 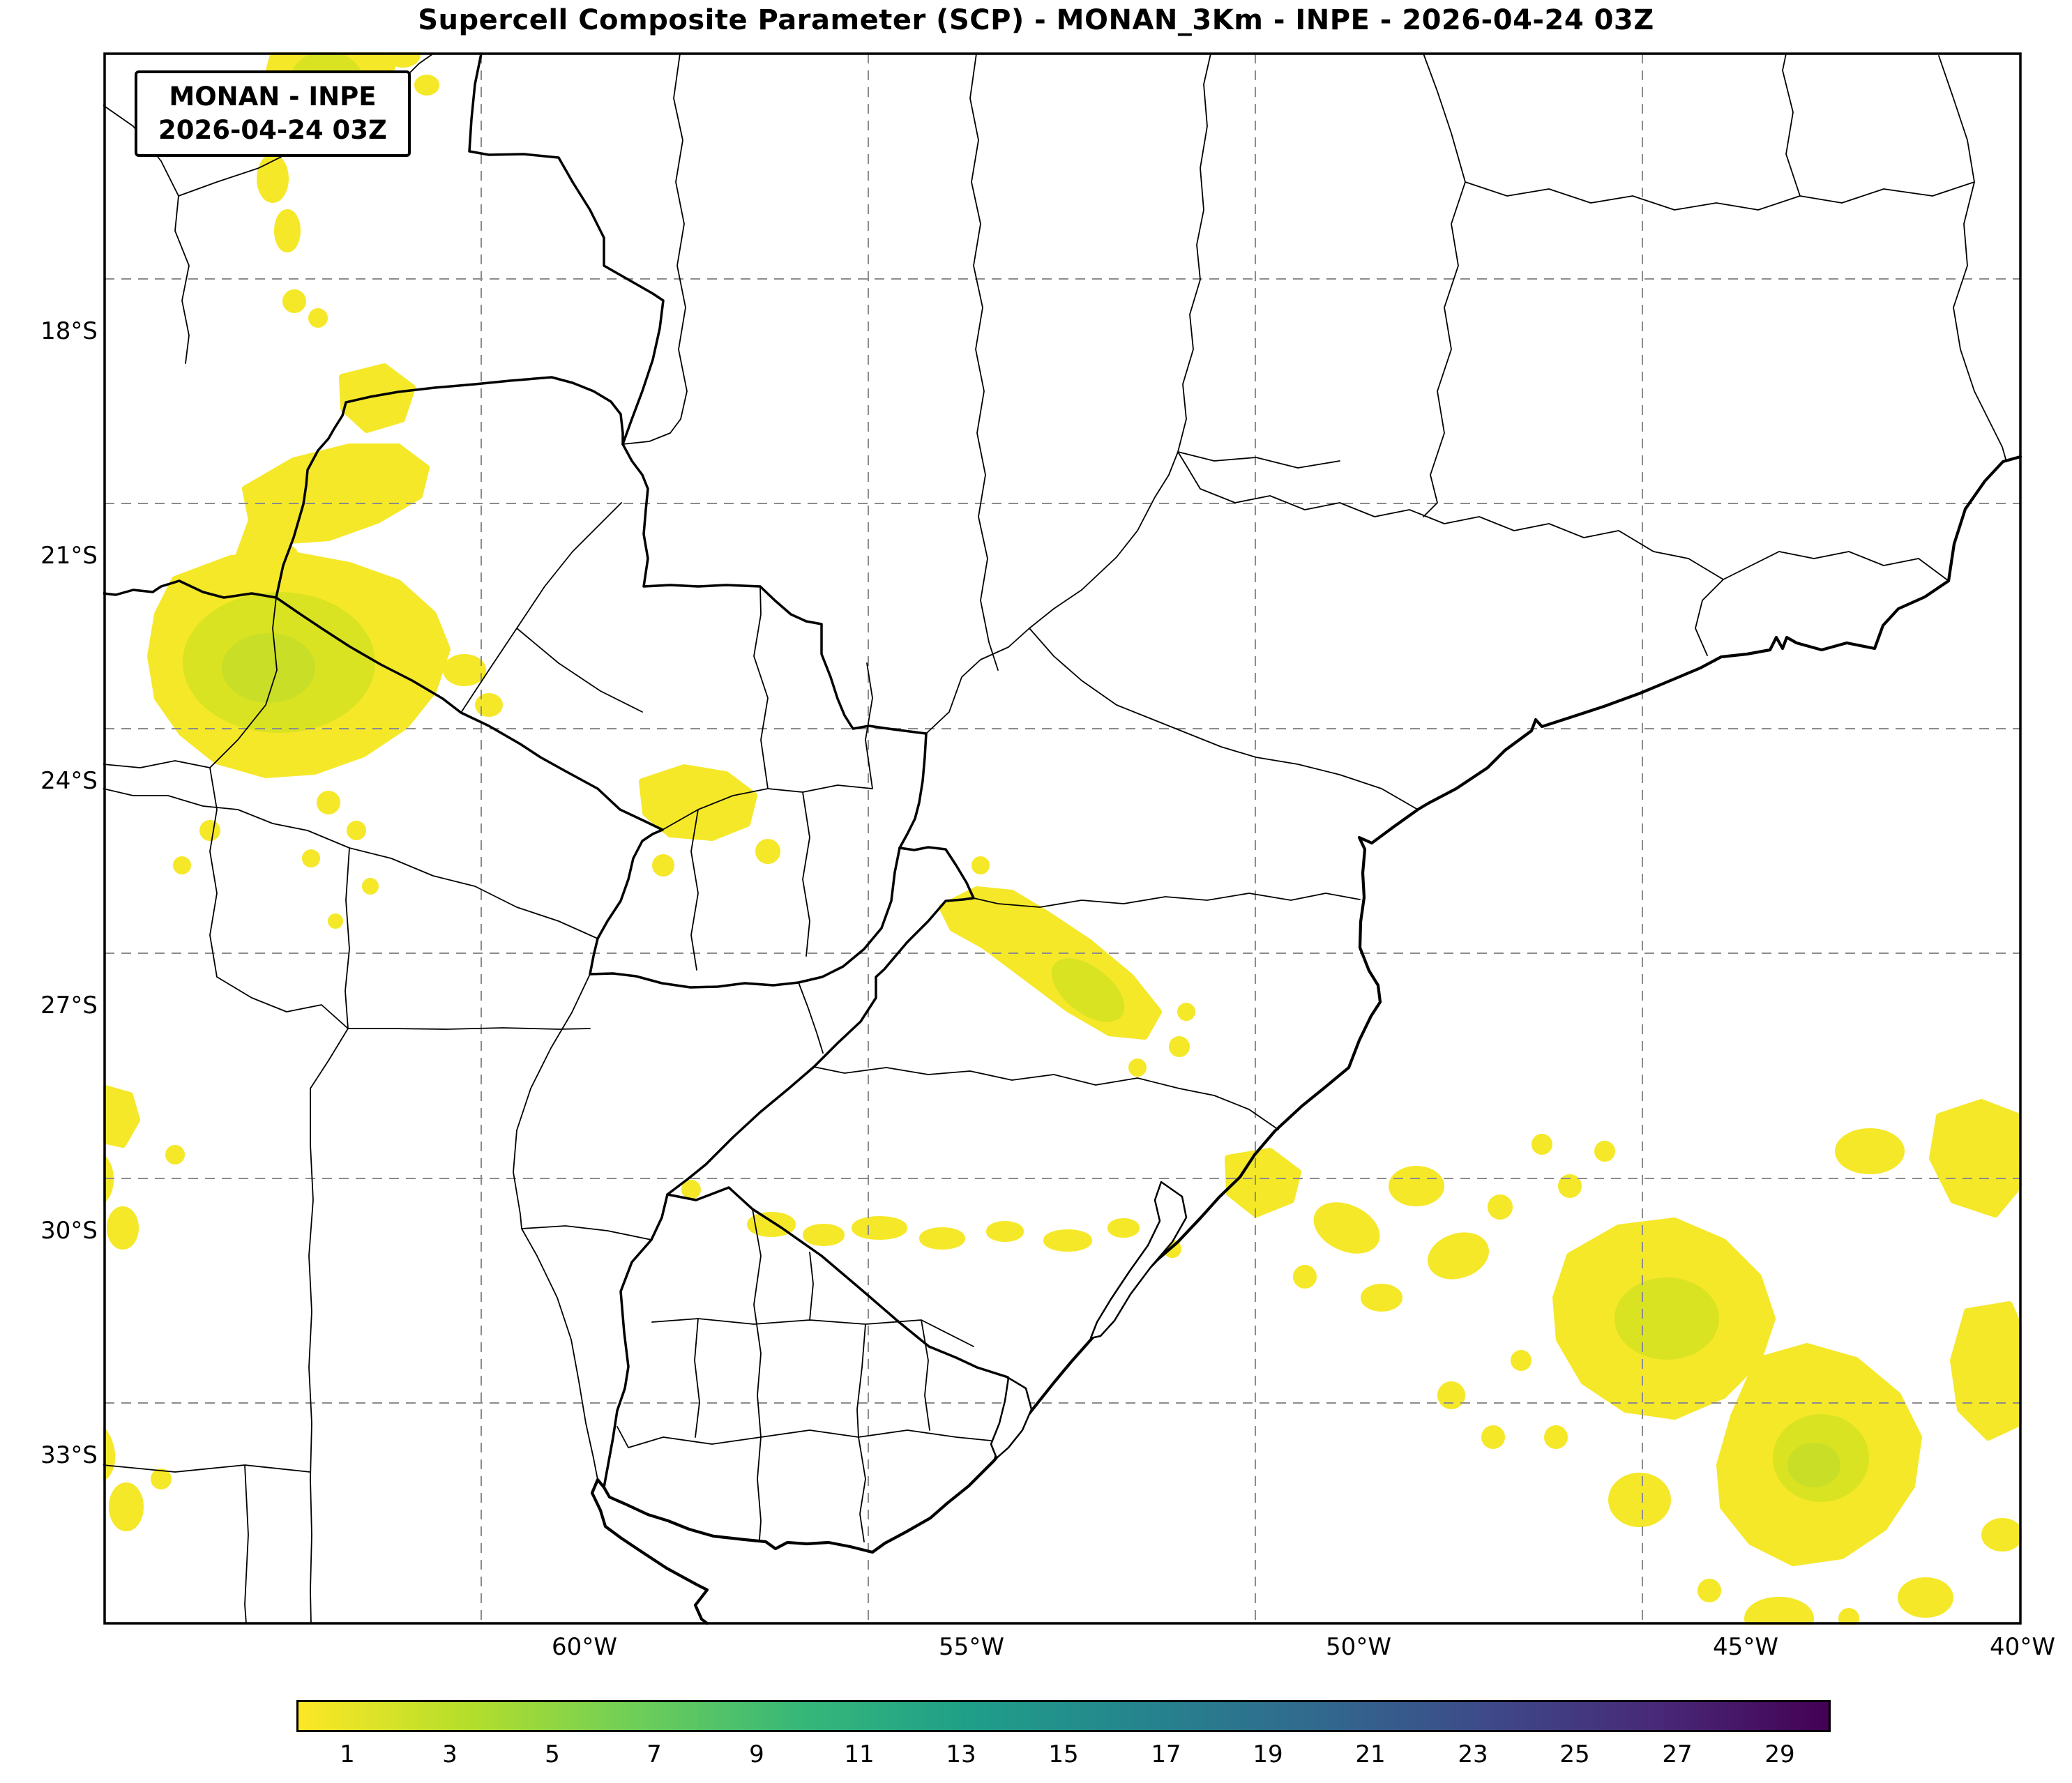 I want to click on colorbar-tick-label: 13, so click(x=961, y=1754).